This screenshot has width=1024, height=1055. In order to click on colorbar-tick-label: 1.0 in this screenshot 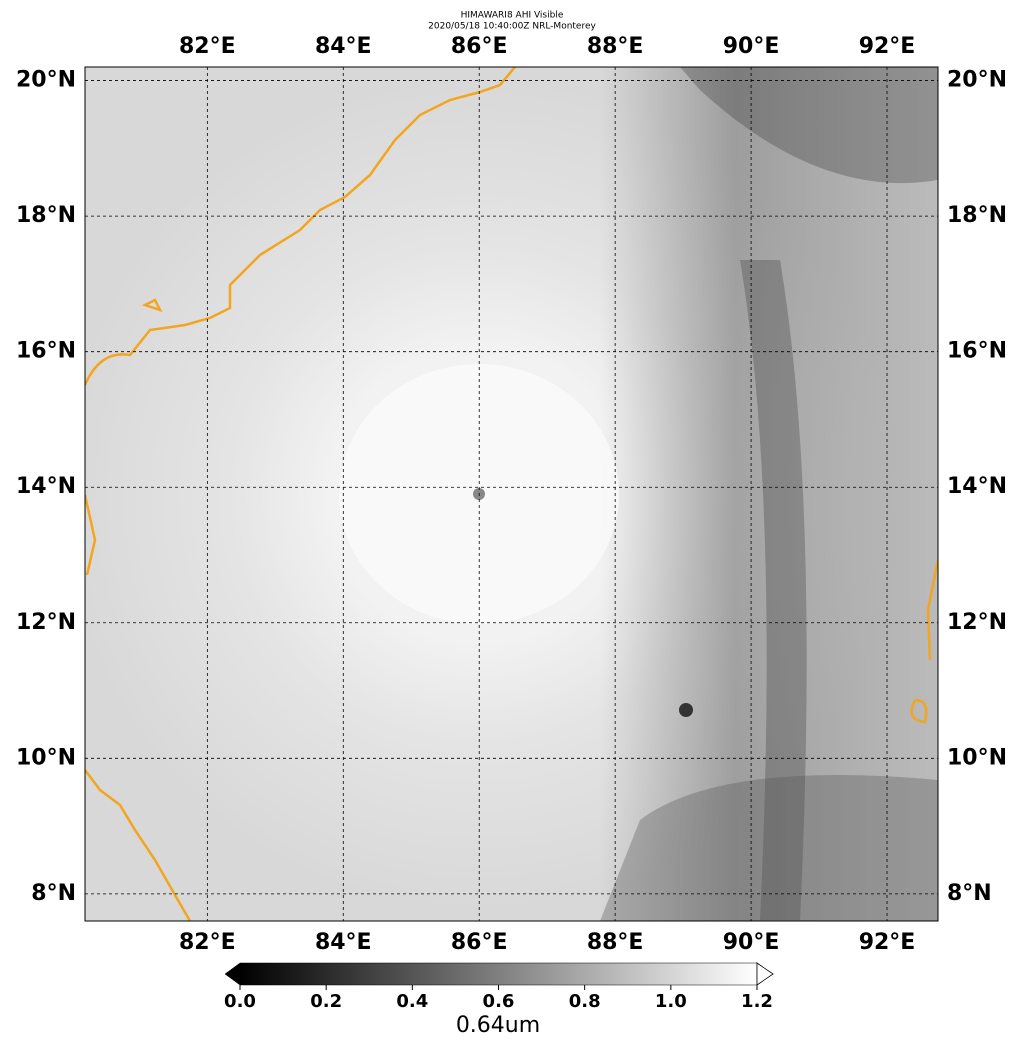, I will do `click(671, 1001)`.